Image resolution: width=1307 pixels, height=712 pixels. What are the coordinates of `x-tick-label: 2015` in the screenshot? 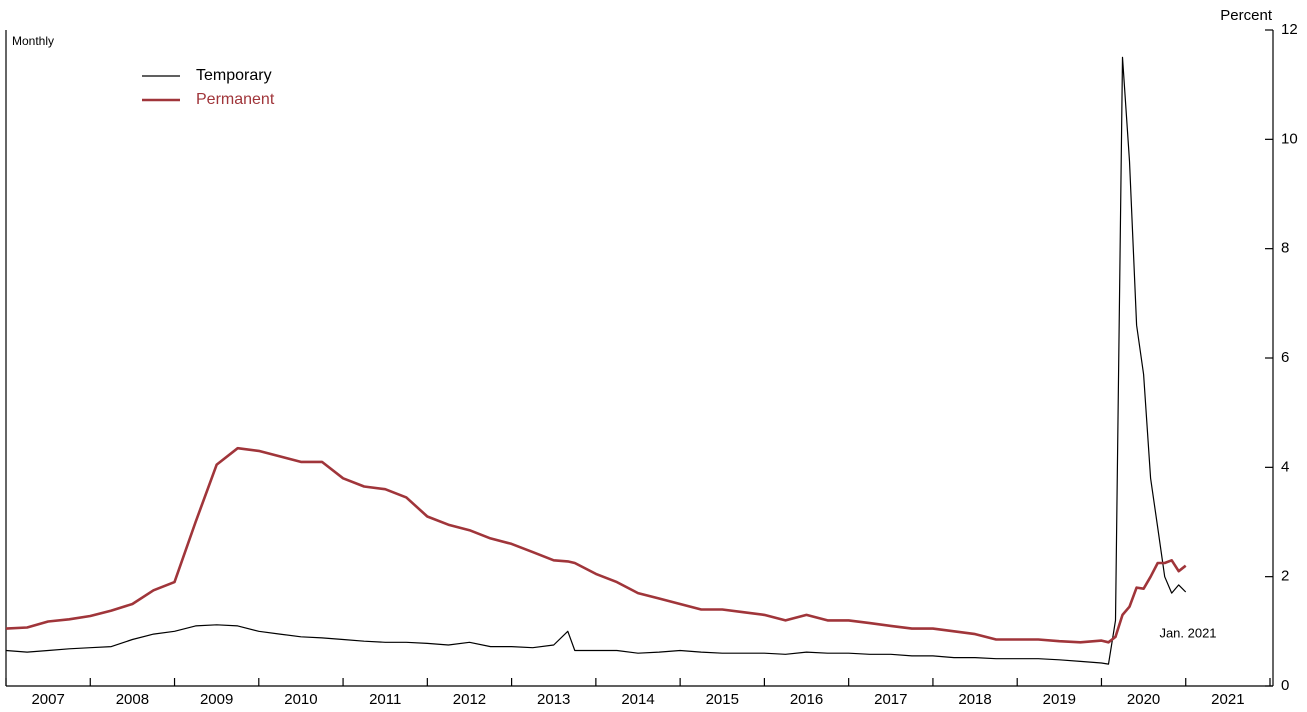 It's located at (722, 699).